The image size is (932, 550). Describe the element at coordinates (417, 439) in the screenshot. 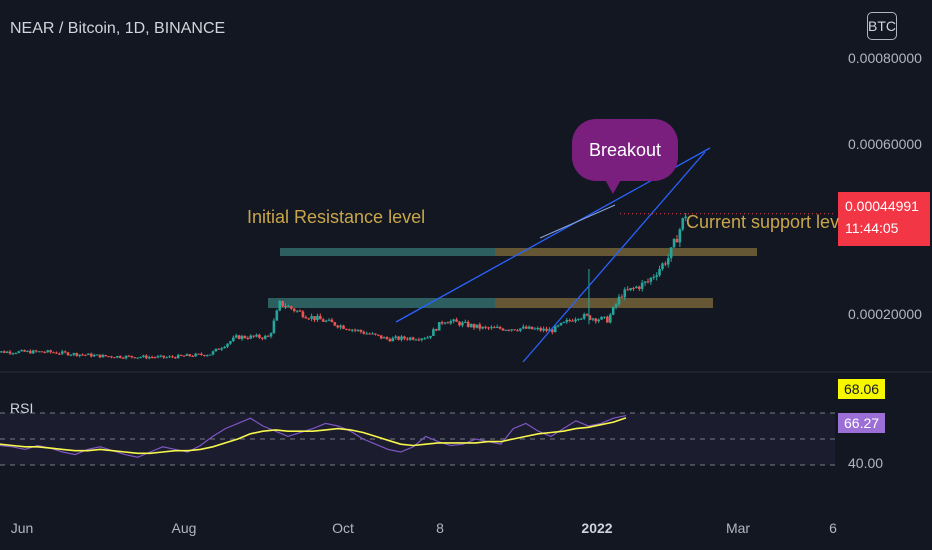

I see `rsi-band` at that location.